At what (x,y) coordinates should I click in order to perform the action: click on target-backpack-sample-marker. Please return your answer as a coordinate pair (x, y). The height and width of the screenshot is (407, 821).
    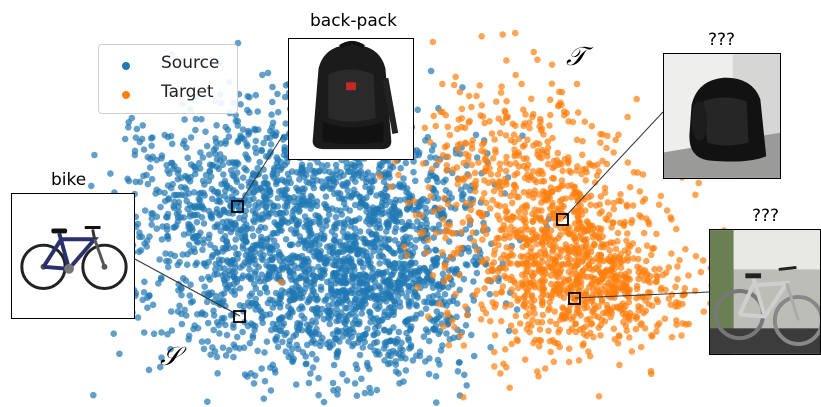
    Looking at the image, I should click on (562, 219).